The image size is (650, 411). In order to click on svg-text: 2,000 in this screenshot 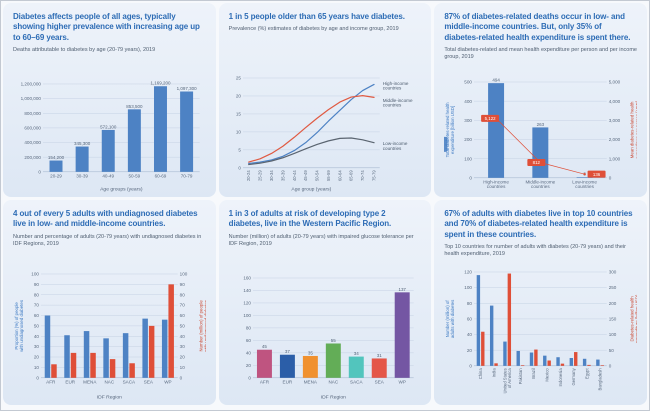, I will do `click(615, 139)`.